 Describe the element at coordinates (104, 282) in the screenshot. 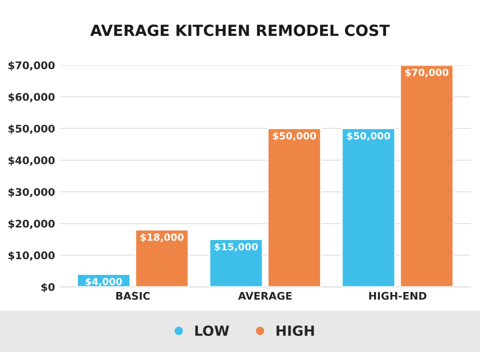

I see `data-label: $4,000` at that location.